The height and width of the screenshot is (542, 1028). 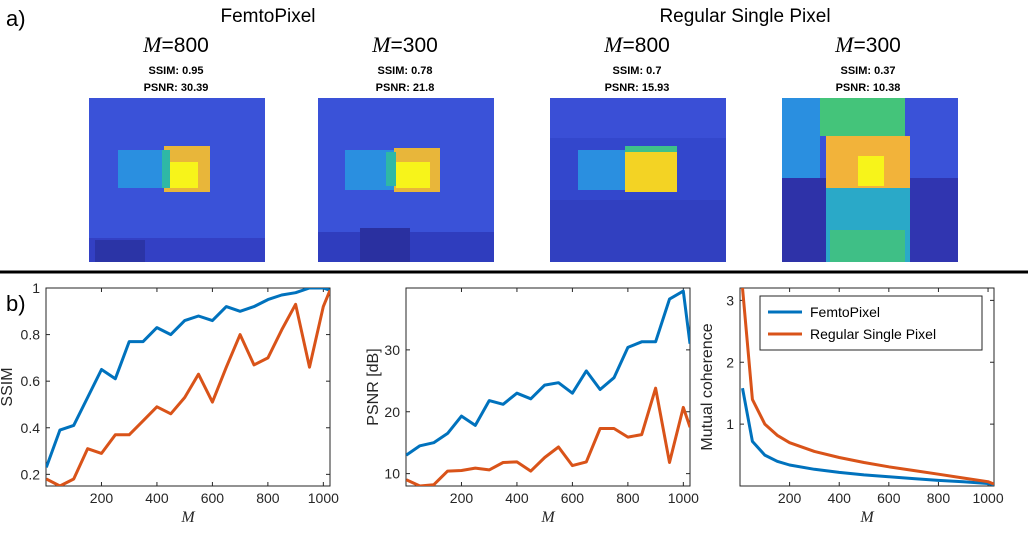 What do you see at coordinates (707, 386) in the screenshot?
I see `y-axis-label: Mutual coherence` at bounding box center [707, 386].